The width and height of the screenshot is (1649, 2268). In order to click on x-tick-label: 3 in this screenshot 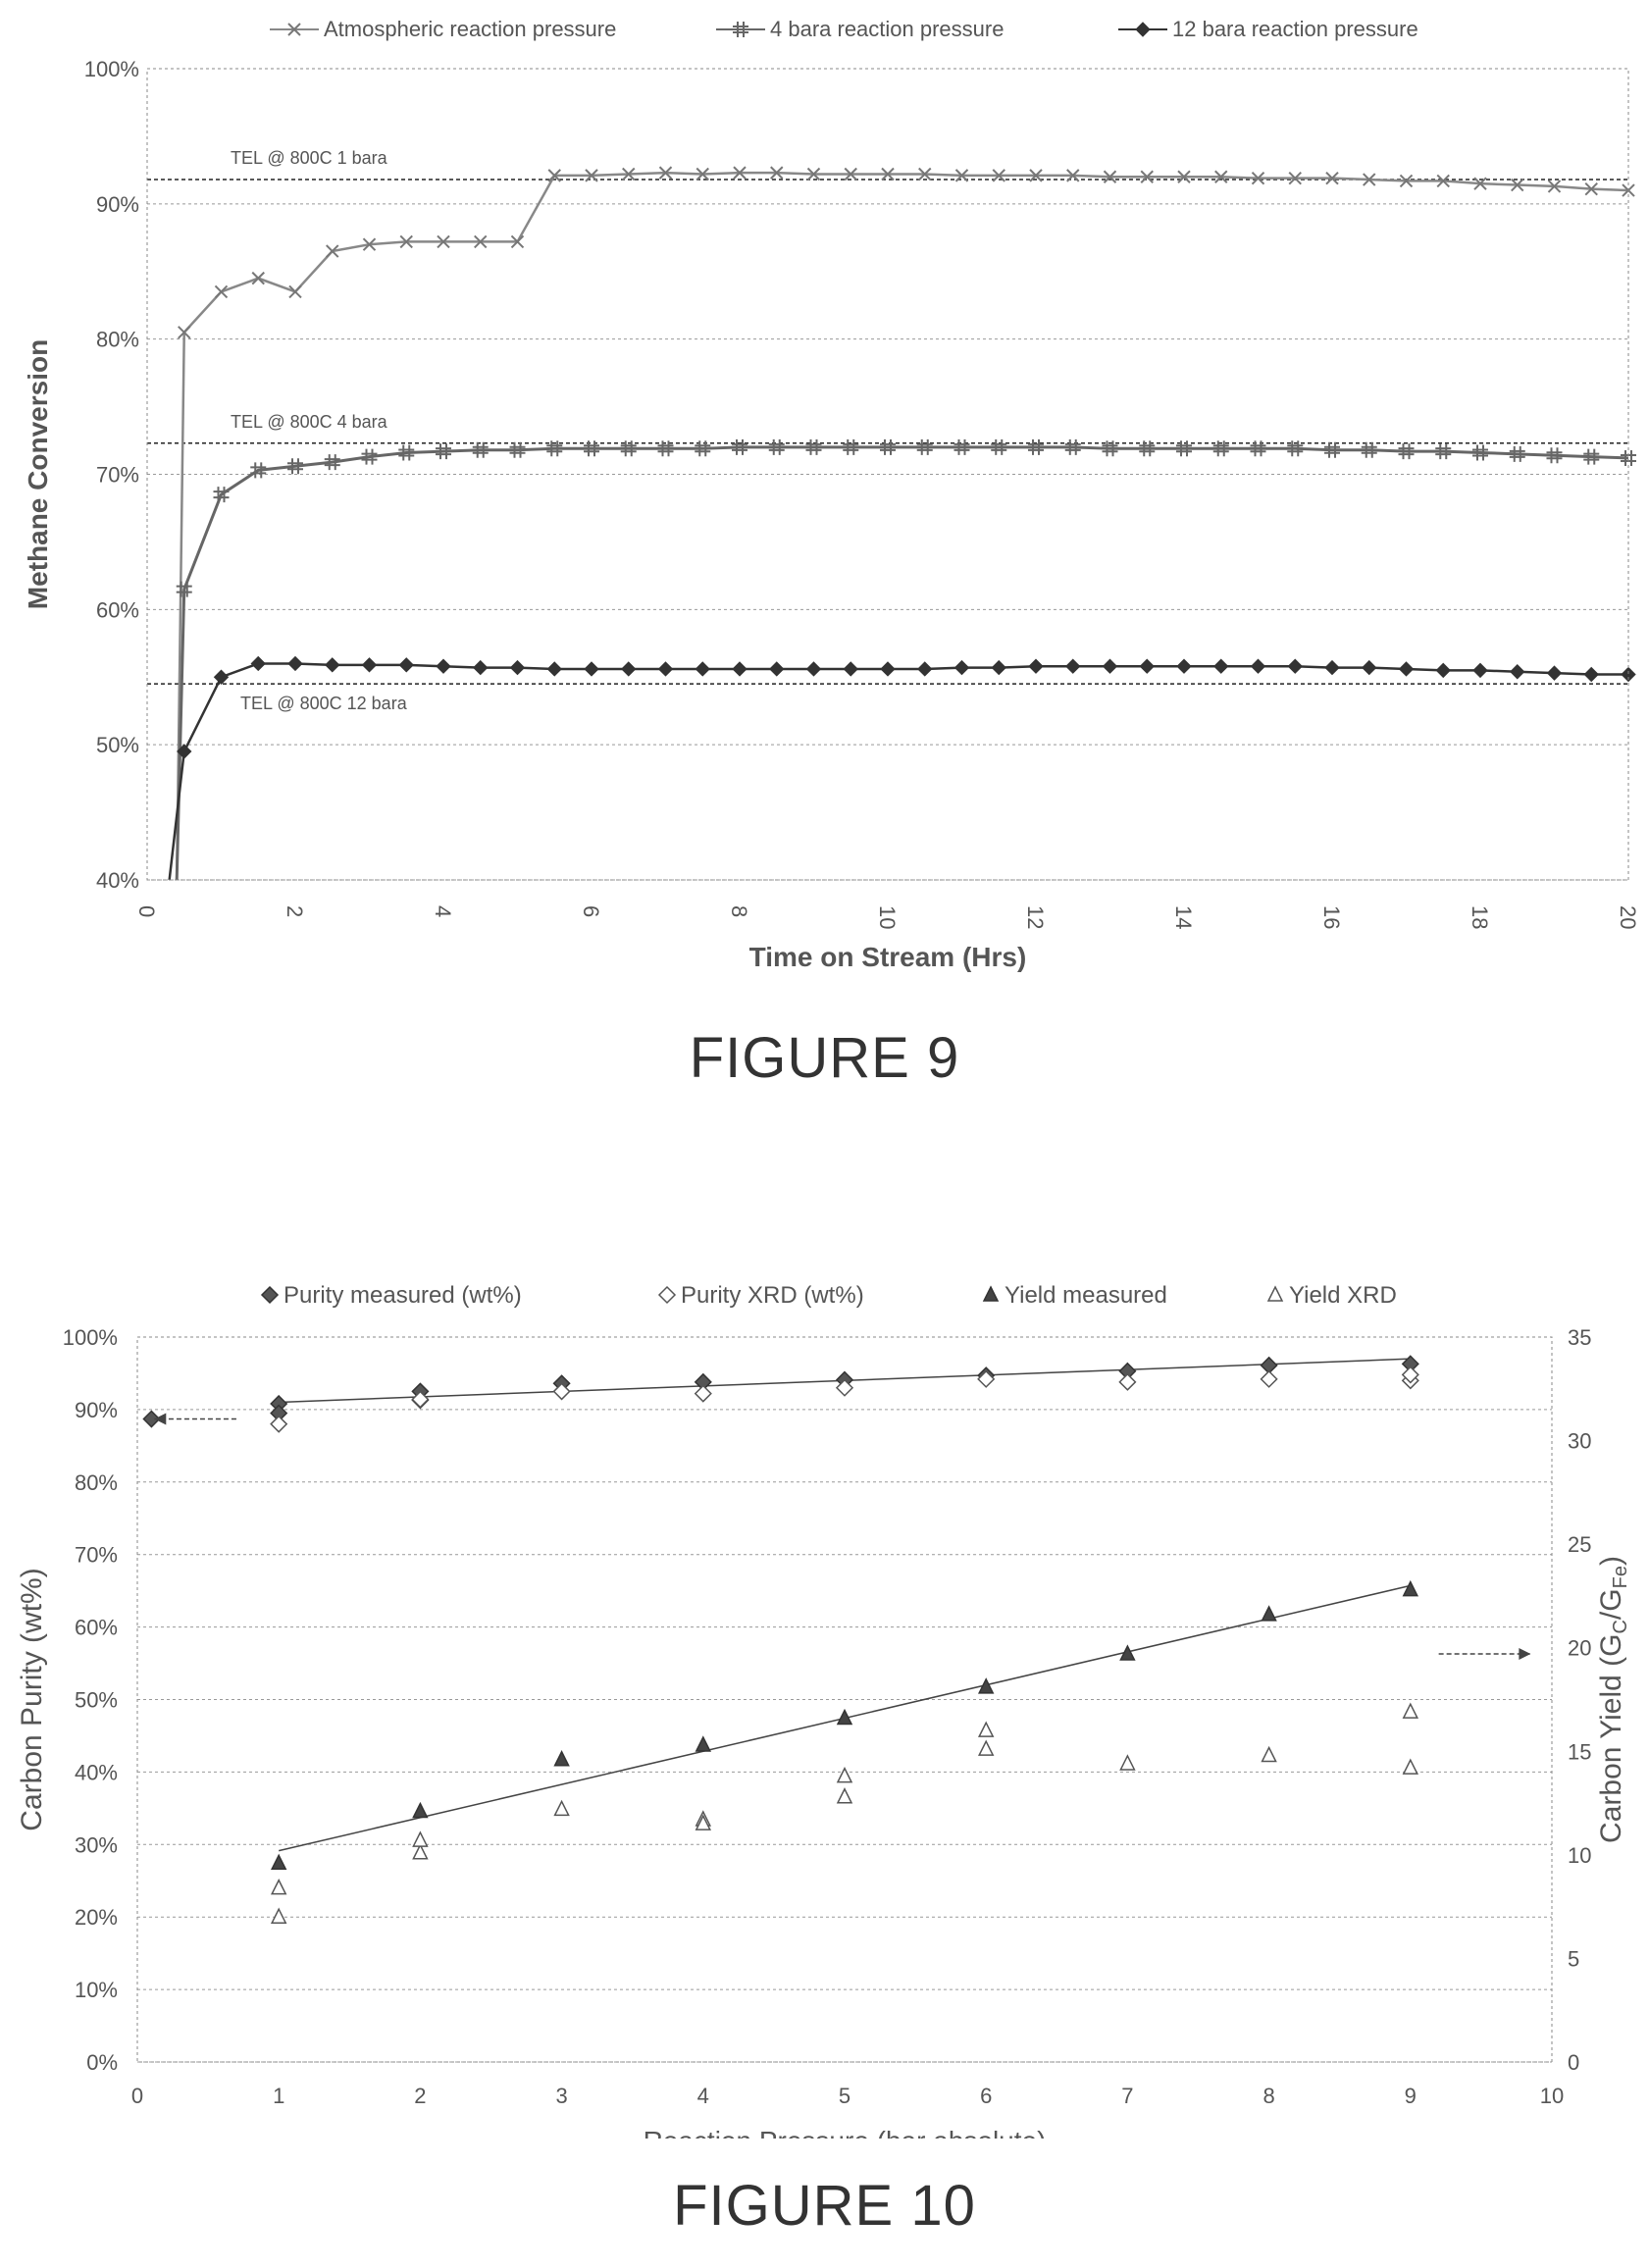, I will do `click(561, 2096)`.